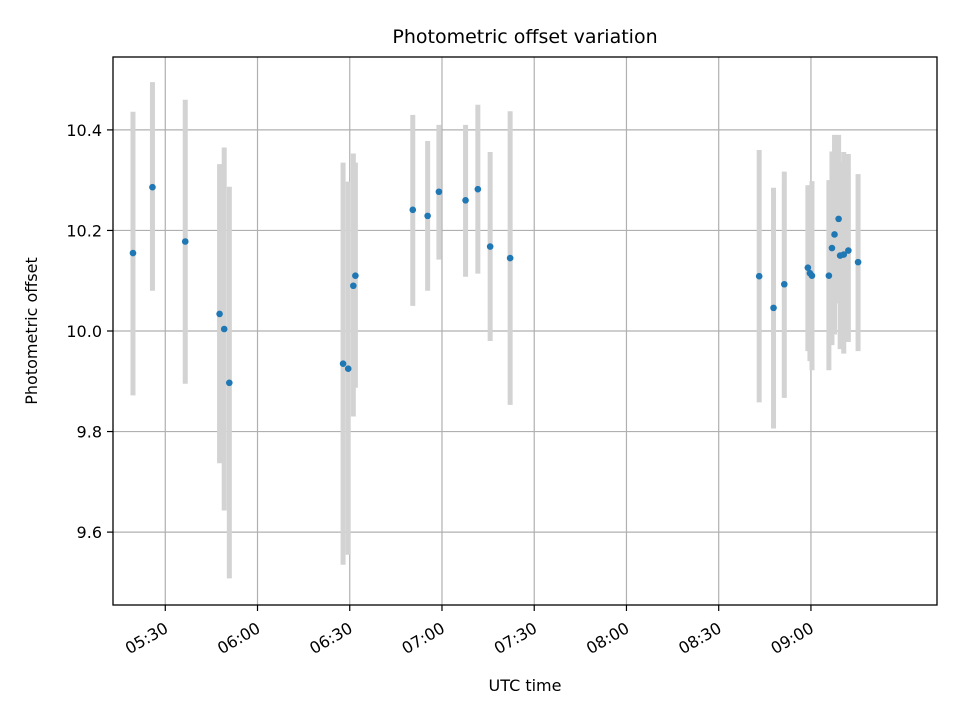  Describe the element at coordinates (699, 638) in the screenshot. I see `x-tick-label: 08:30` at that location.